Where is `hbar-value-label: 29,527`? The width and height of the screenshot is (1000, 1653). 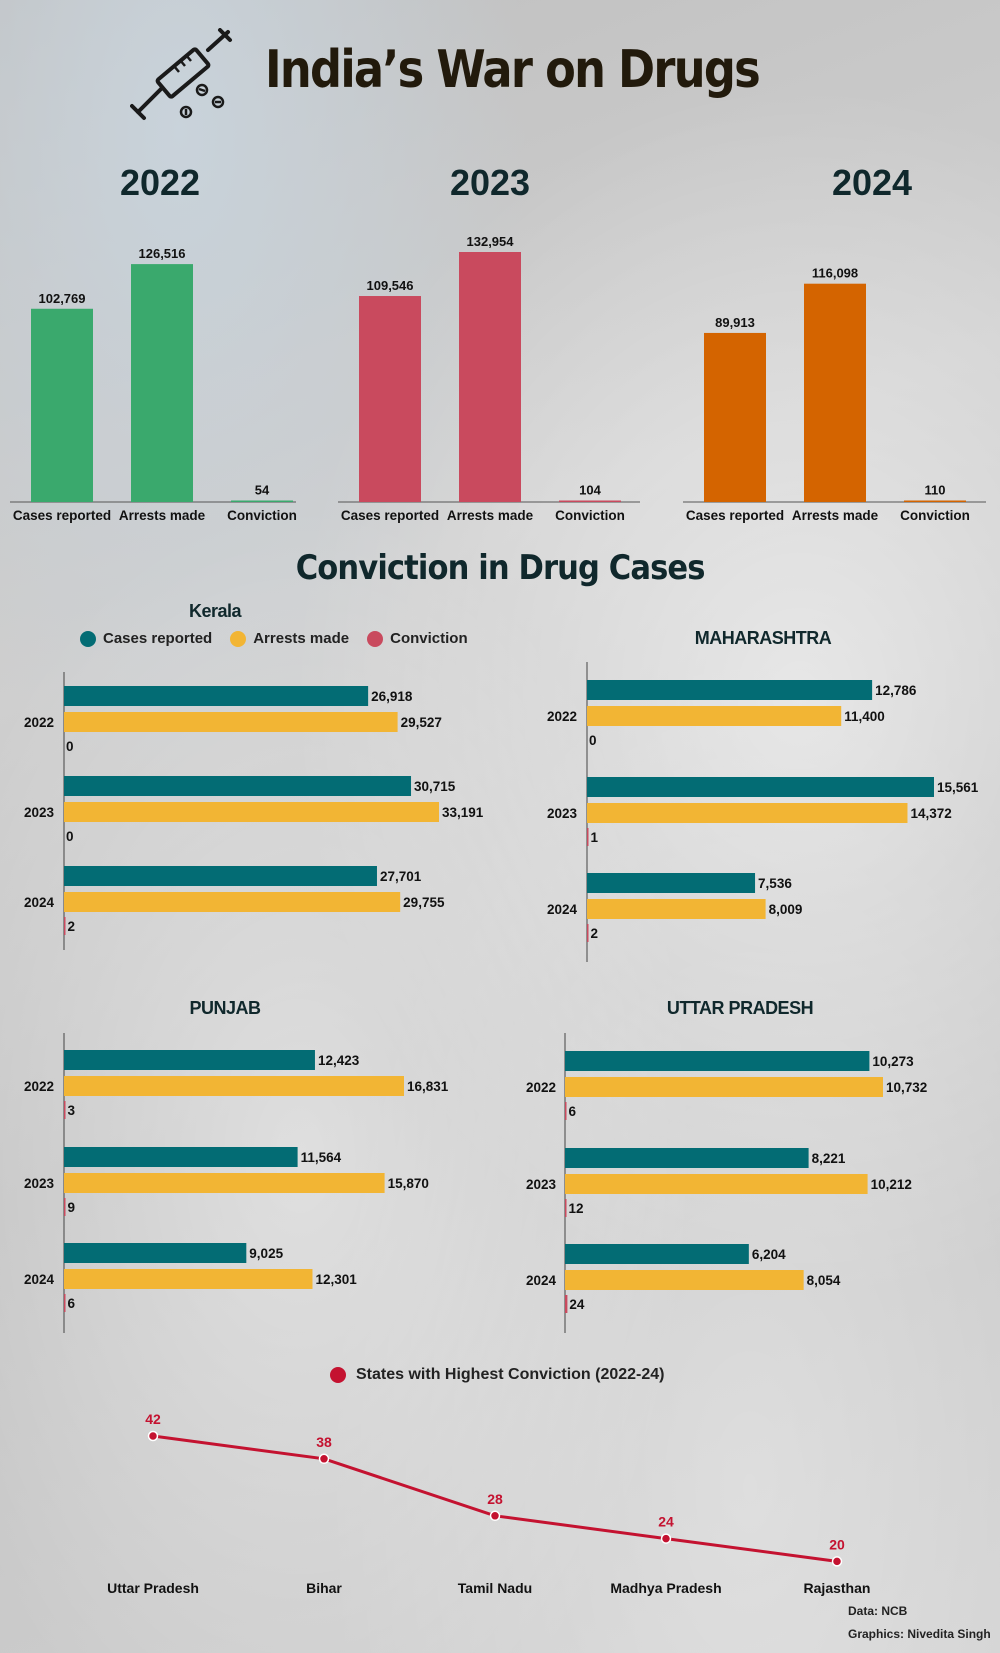 hbar-value-label: 29,527 is located at coordinates (421, 722).